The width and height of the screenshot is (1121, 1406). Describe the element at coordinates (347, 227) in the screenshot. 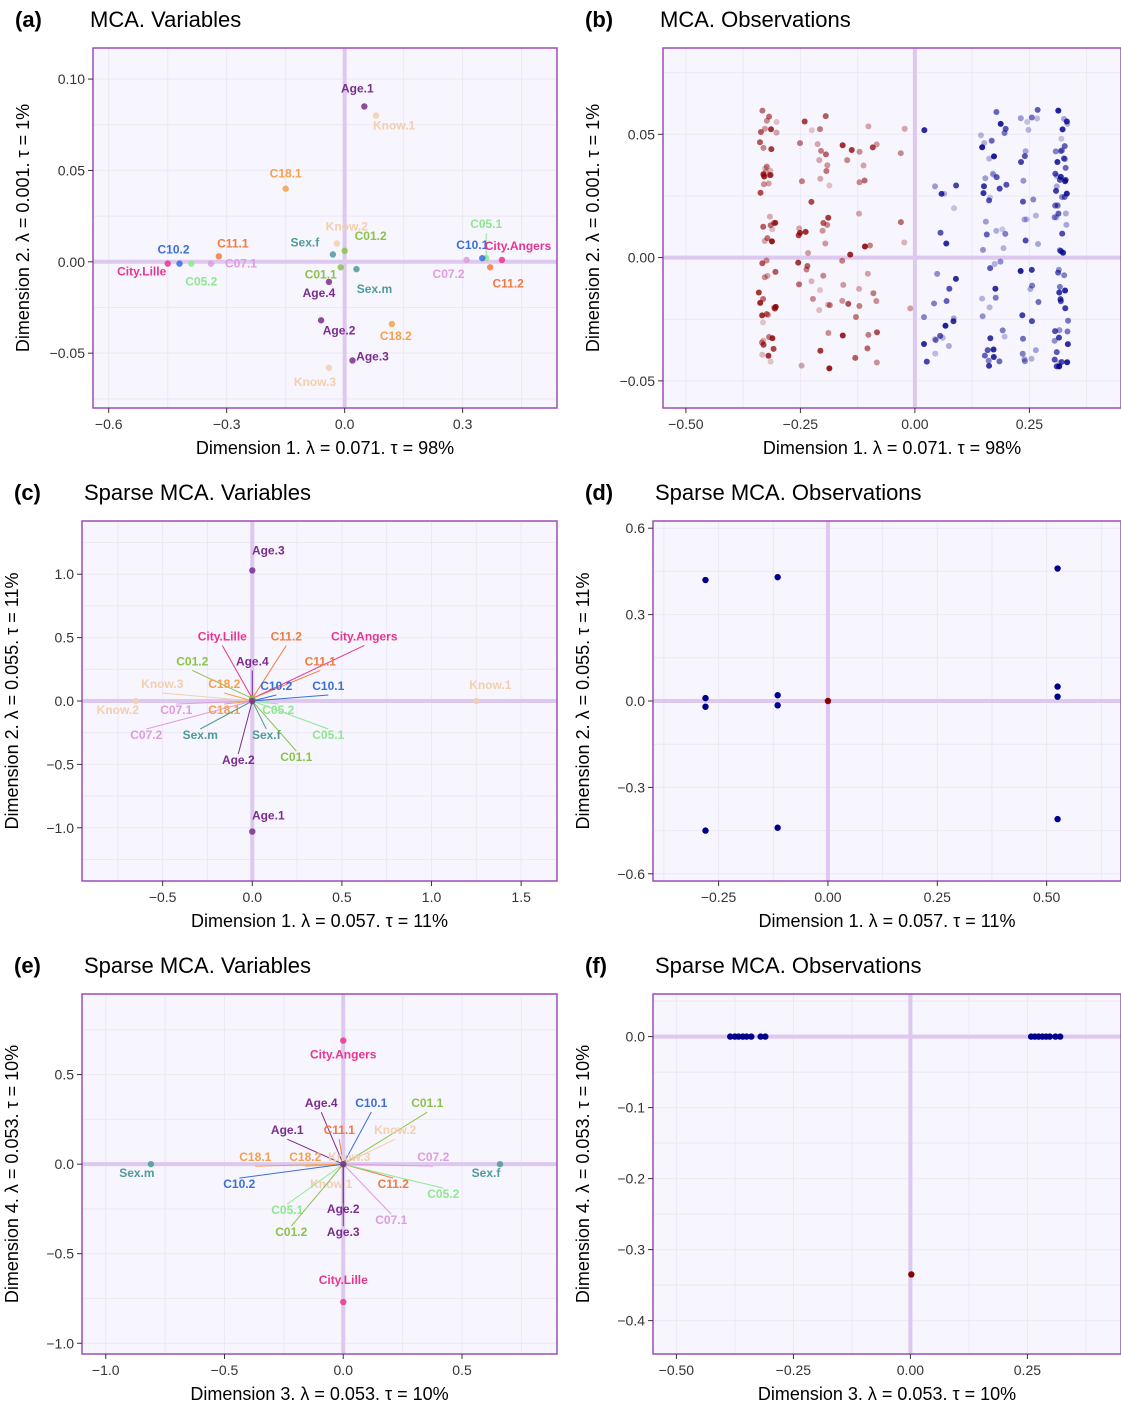

I see `point-label-know-2: Know.2` at that location.